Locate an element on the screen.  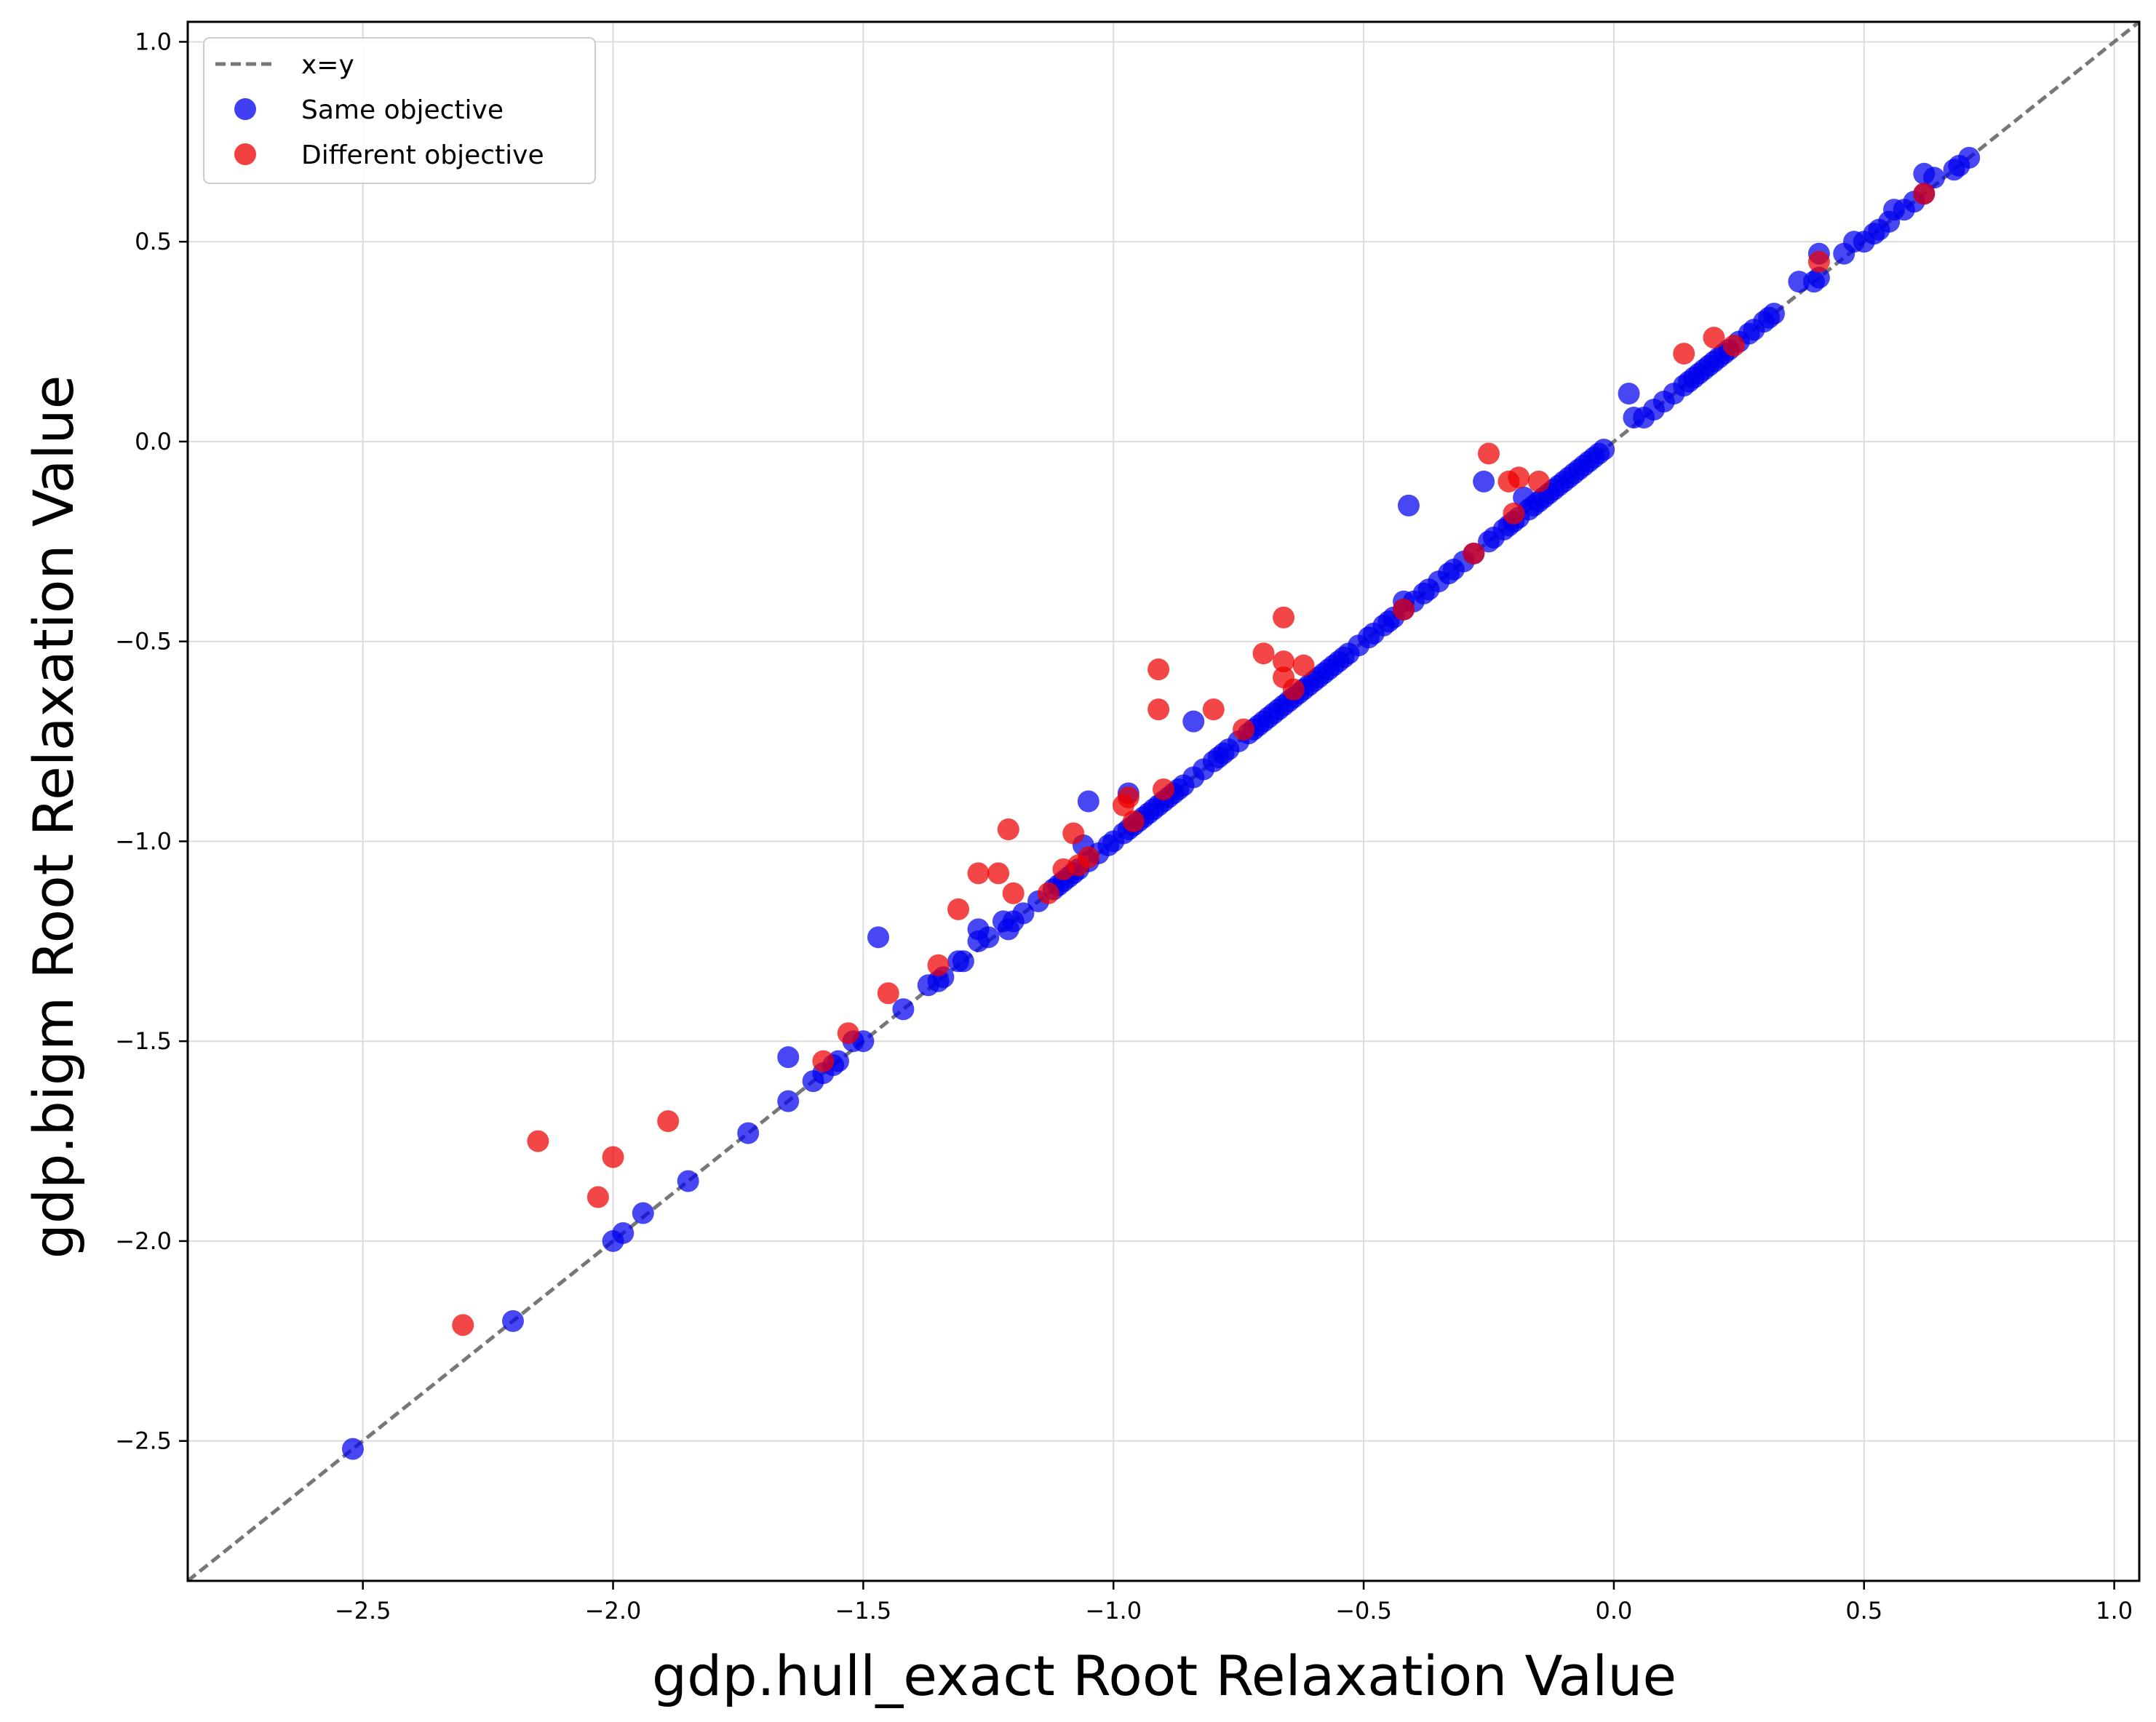
x-tick-label: −2.0 is located at coordinates (614, 1611).